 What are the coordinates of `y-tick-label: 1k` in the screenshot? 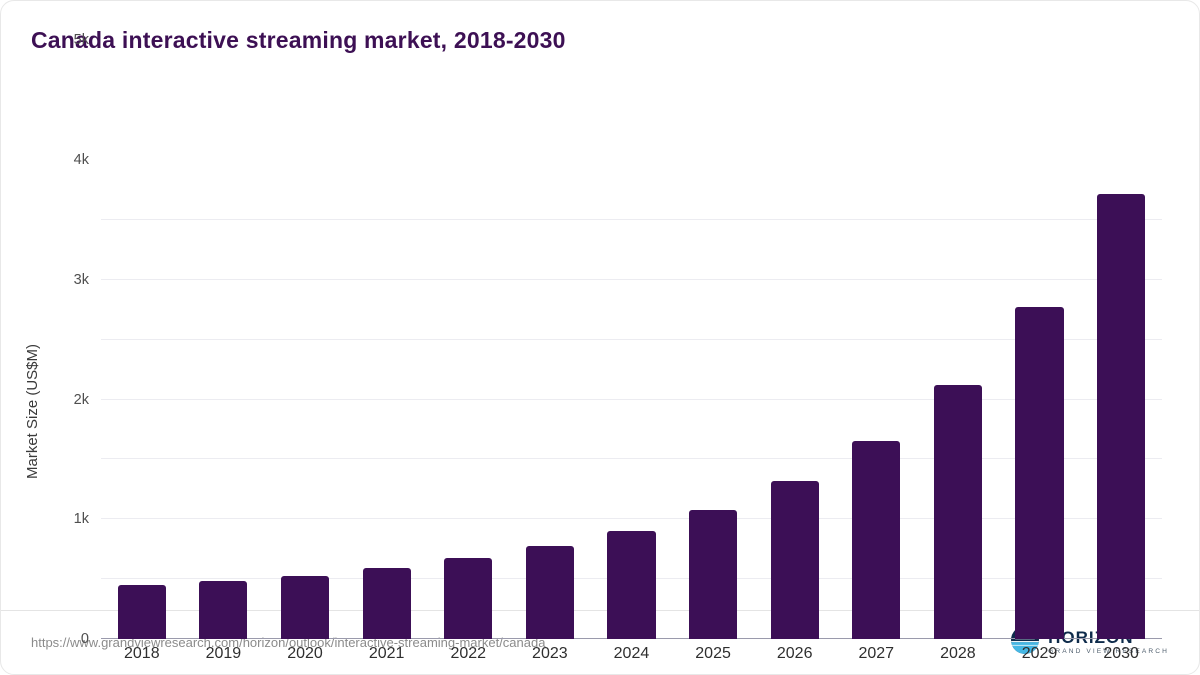 It's located at (81, 519).